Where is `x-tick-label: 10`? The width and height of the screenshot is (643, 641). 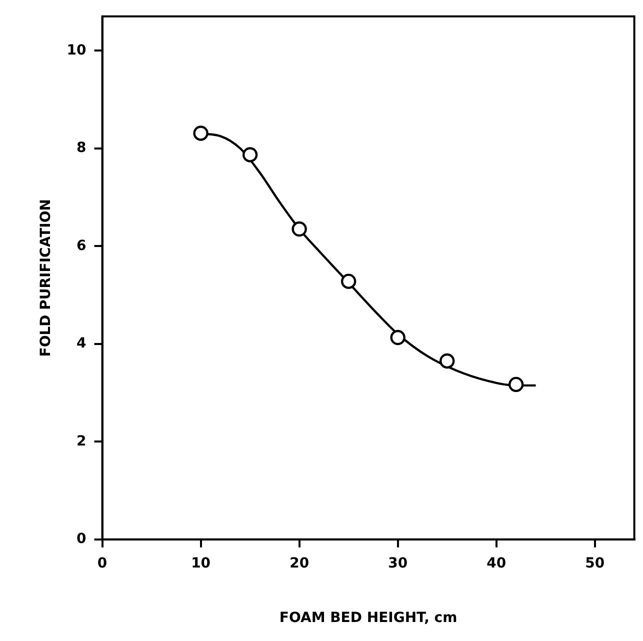 x-tick-label: 10 is located at coordinates (201, 563).